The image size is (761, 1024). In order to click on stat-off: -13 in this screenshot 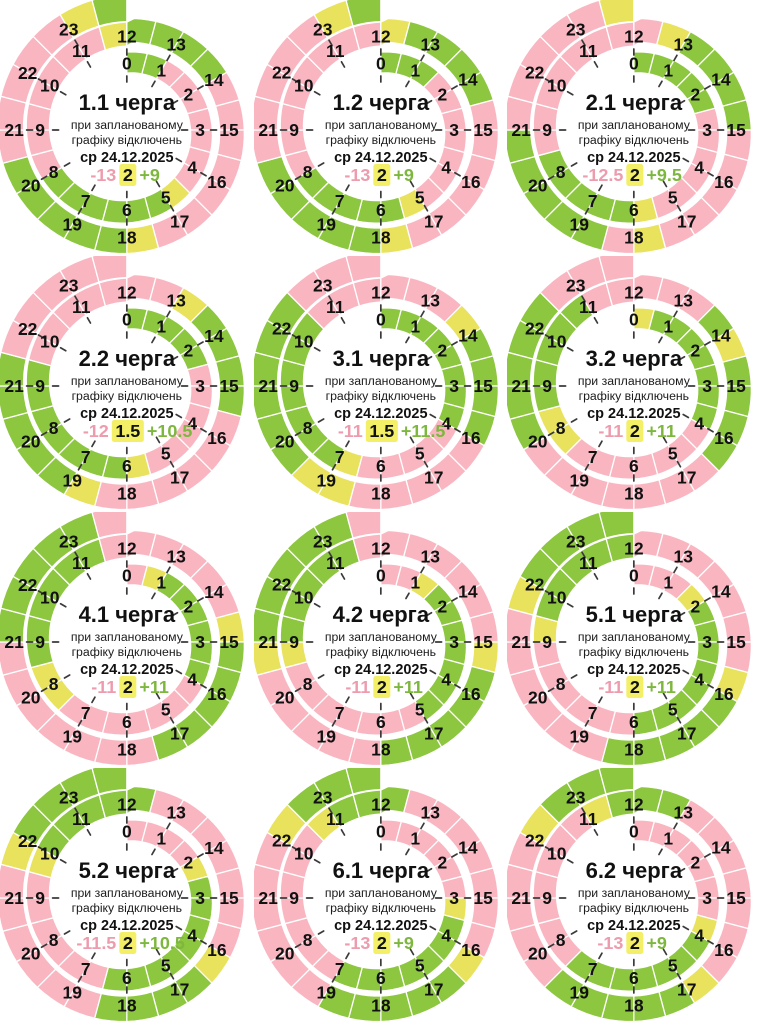, I will do `click(357, 175)`.